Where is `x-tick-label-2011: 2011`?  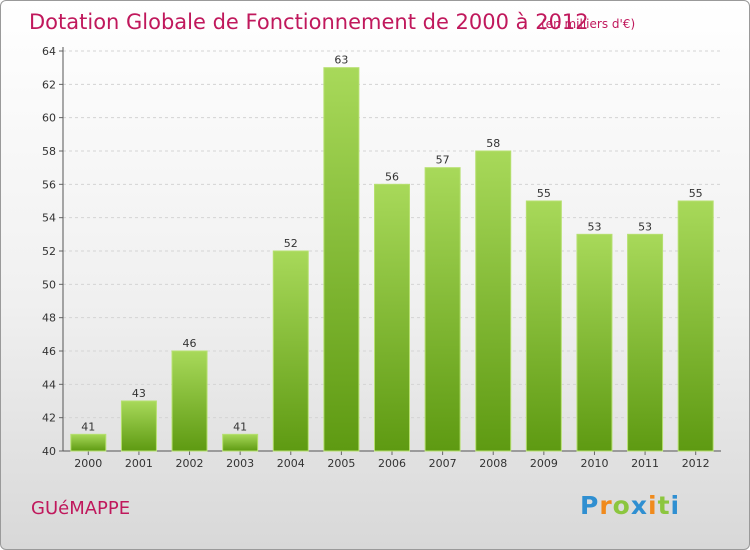
x-tick-label-2011: 2011 is located at coordinates (645, 463).